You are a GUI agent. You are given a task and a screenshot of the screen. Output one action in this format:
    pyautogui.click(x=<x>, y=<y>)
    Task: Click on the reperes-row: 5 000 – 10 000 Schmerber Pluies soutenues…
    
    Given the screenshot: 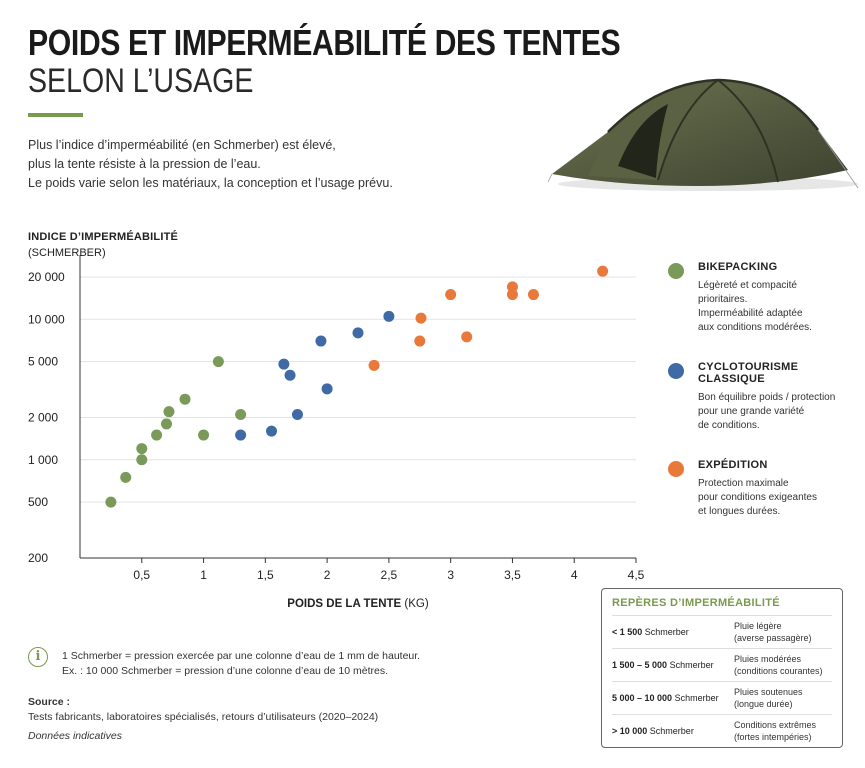 What is the action you would take?
    pyautogui.click(x=722, y=698)
    